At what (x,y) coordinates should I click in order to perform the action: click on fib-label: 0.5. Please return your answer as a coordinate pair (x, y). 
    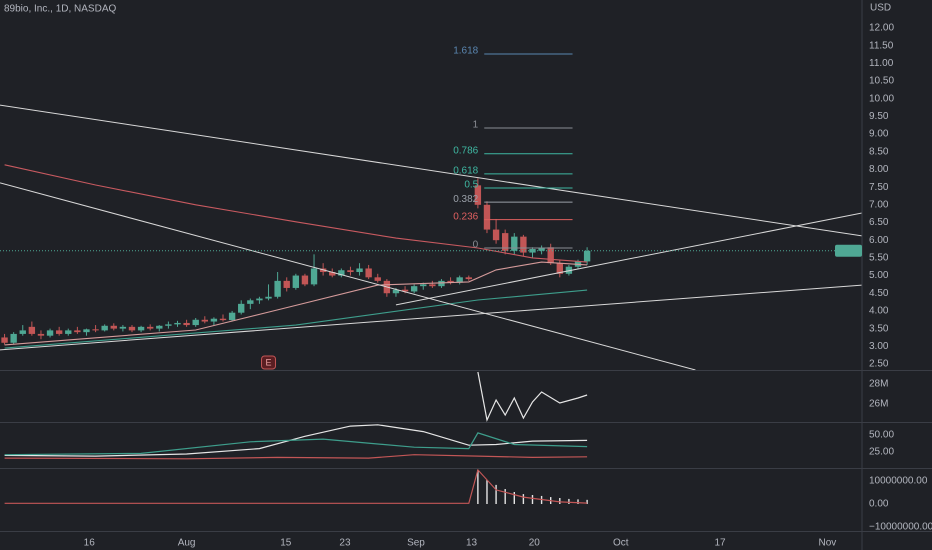
    Looking at the image, I should click on (471, 185).